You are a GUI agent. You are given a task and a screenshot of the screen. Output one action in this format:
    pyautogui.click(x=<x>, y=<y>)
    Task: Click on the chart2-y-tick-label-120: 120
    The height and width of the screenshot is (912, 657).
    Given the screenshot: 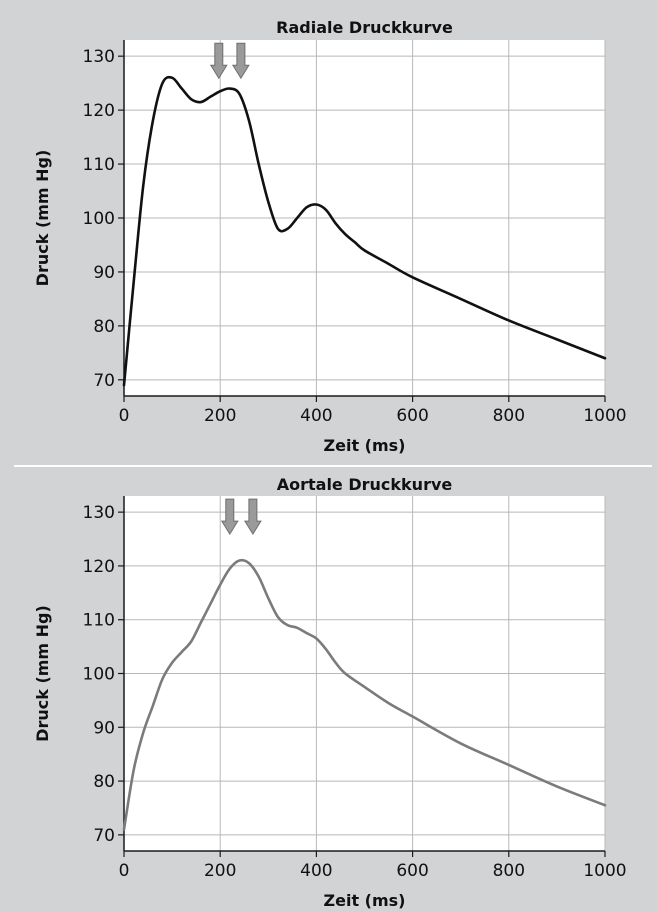 What is the action you would take?
    pyautogui.click(x=99, y=567)
    